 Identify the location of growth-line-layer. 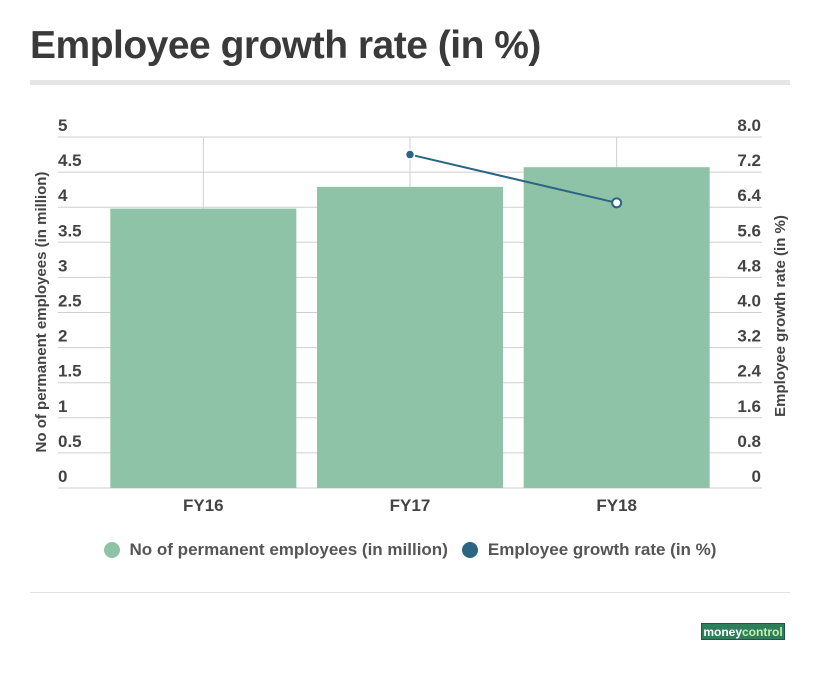
(513, 179).